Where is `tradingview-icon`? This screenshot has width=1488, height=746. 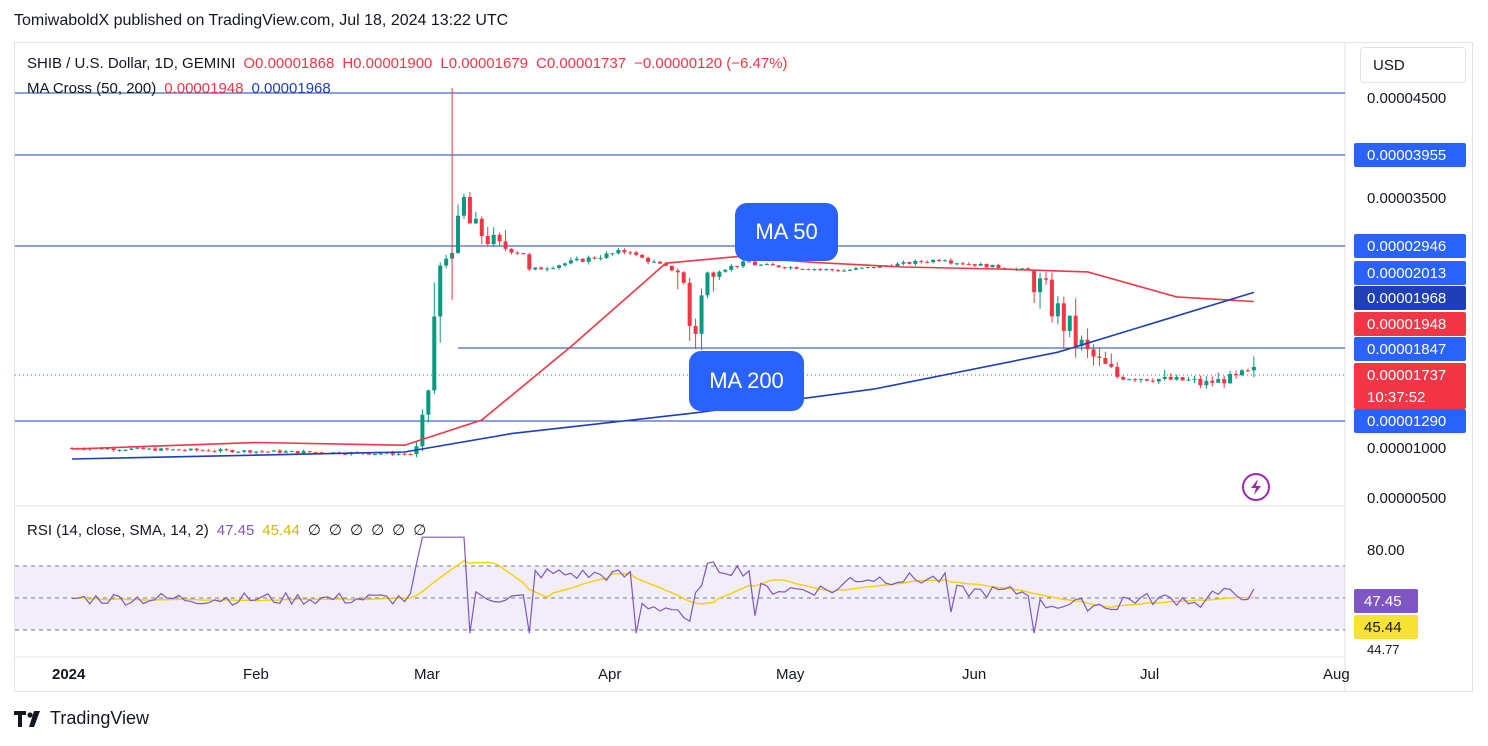 tradingview-icon is located at coordinates (27, 718).